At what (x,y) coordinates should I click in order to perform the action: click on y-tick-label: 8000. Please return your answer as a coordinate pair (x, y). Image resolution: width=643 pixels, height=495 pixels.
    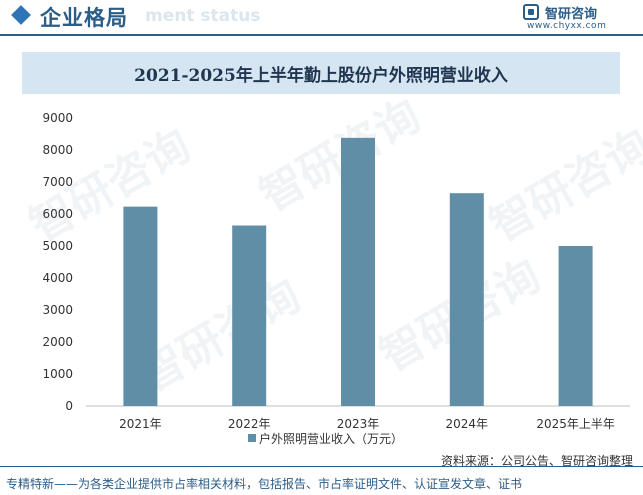
    Looking at the image, I should click on (57, 150).